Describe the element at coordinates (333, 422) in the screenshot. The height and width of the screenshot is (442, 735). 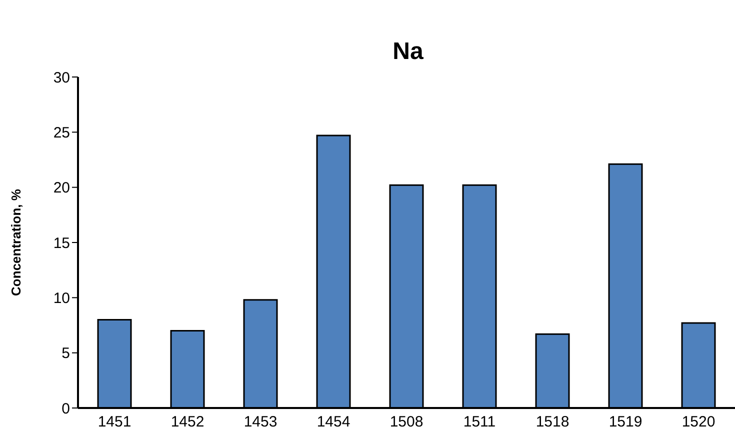
I see `x-tick-label: 1454` at that location.